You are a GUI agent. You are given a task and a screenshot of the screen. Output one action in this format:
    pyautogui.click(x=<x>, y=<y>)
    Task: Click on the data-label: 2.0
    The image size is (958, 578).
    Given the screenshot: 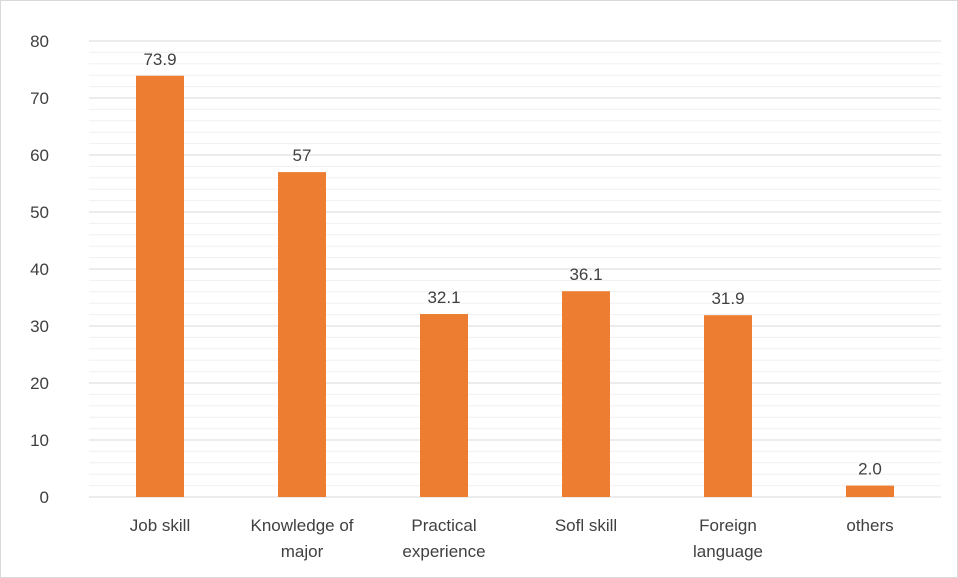 What is the action you would take?
    pyautogui.click(x=870, y=469)
    